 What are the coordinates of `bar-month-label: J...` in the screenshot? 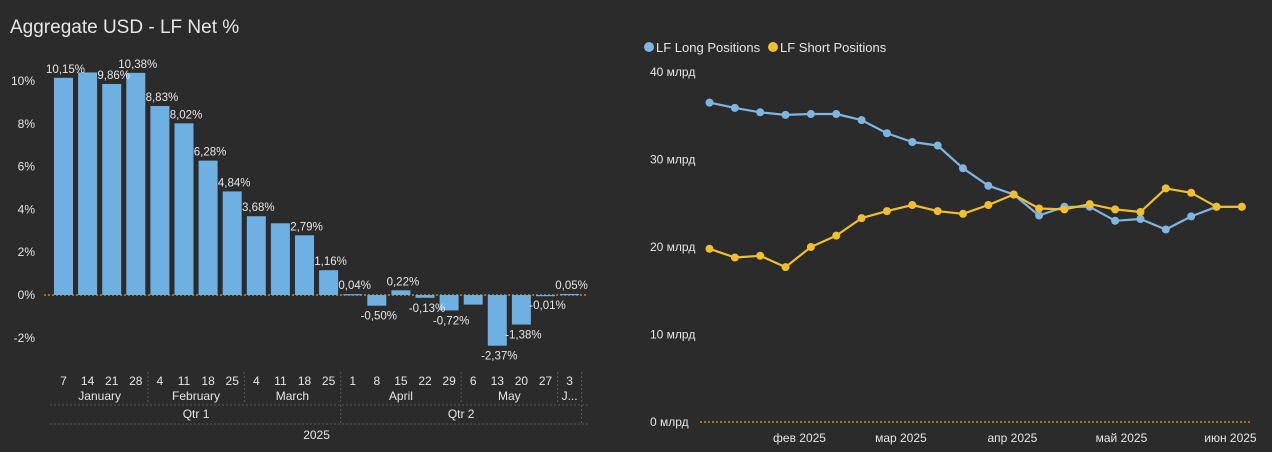 It's located at (570, 396).